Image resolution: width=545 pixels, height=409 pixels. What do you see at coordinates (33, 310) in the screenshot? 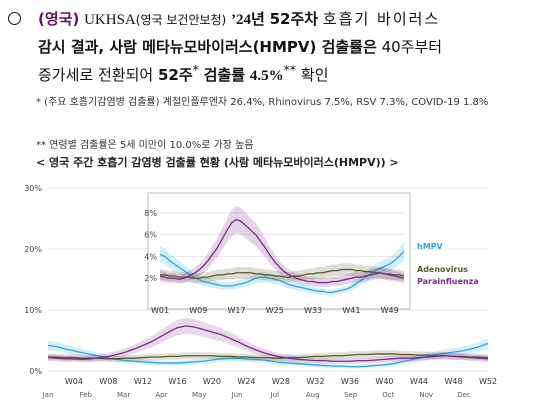
I see `main-y-tick-label: 10%` at bounding box center [33, 310].